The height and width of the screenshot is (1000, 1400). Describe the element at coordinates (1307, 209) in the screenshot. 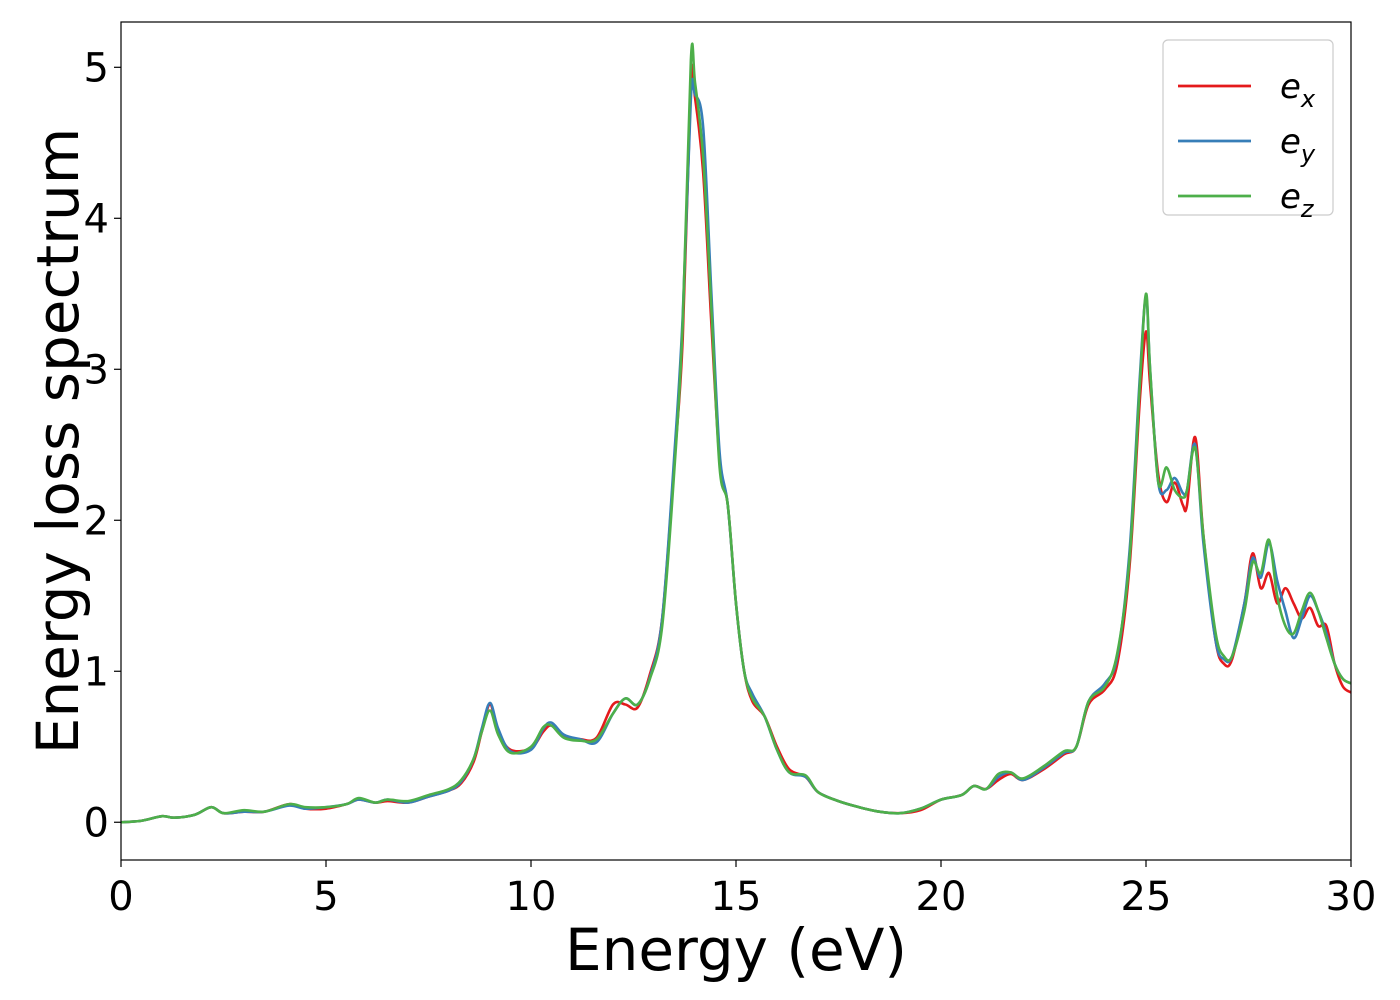

I see `legend-label-subscript: z` at that location.